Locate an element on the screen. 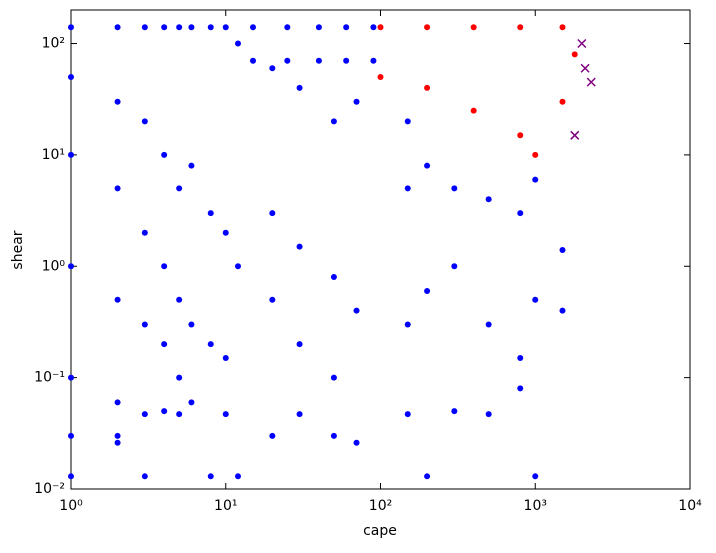  y-tick-label: 10⁻¹ is located at coordinates (49, 378).